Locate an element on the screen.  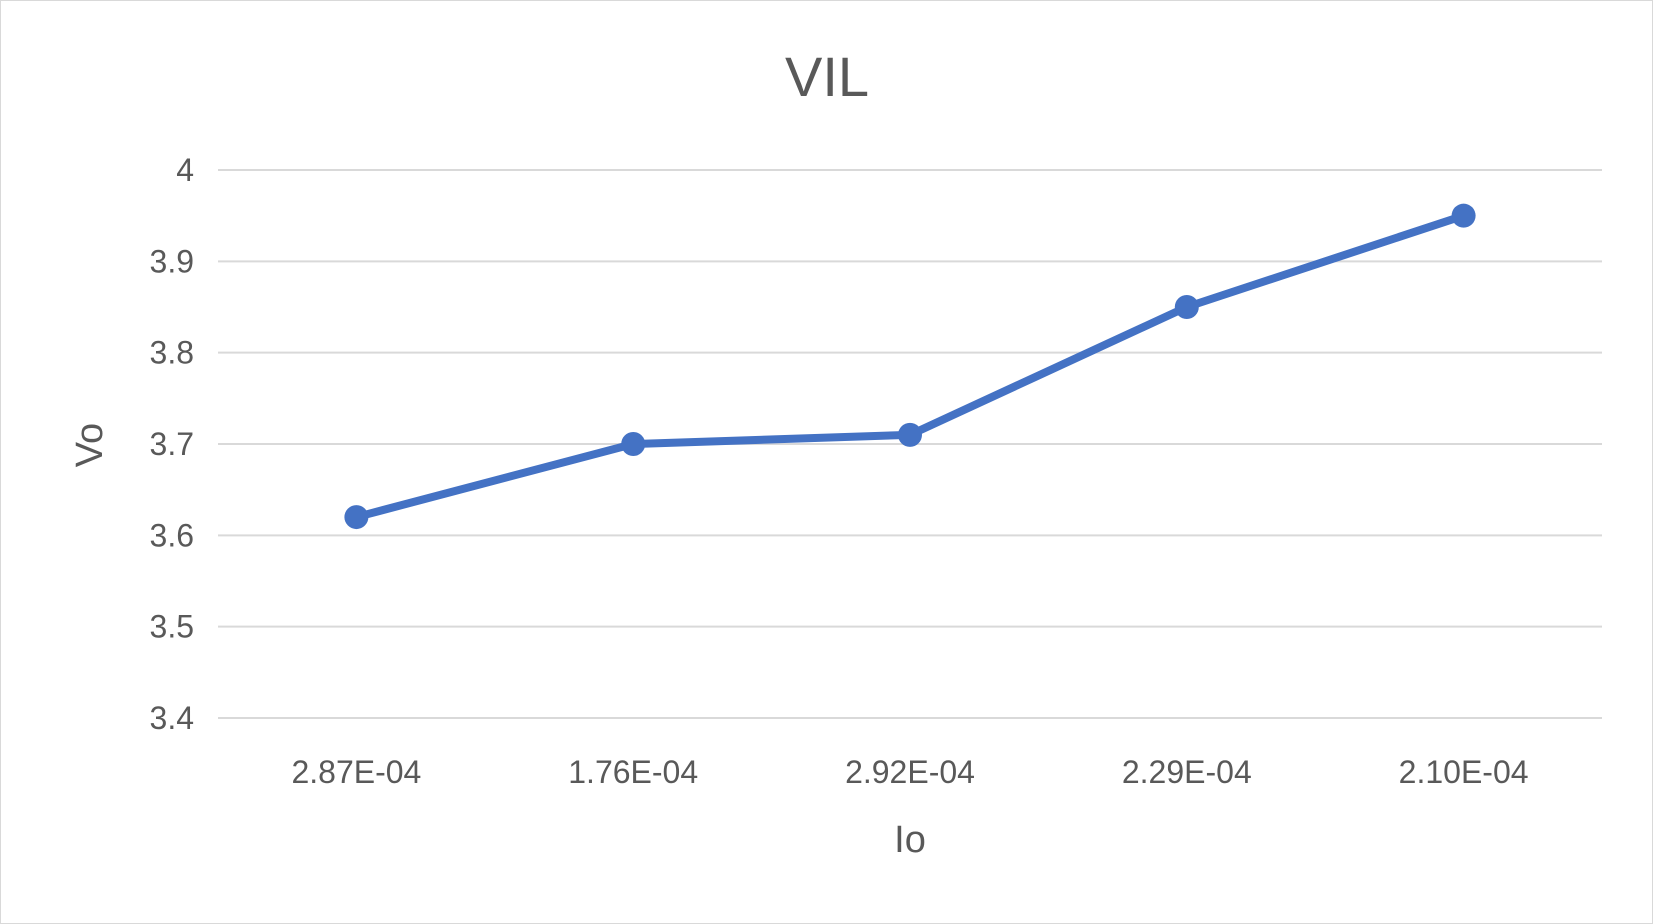
y-tick-label: 3.5 is located at coordinates (172, 627).